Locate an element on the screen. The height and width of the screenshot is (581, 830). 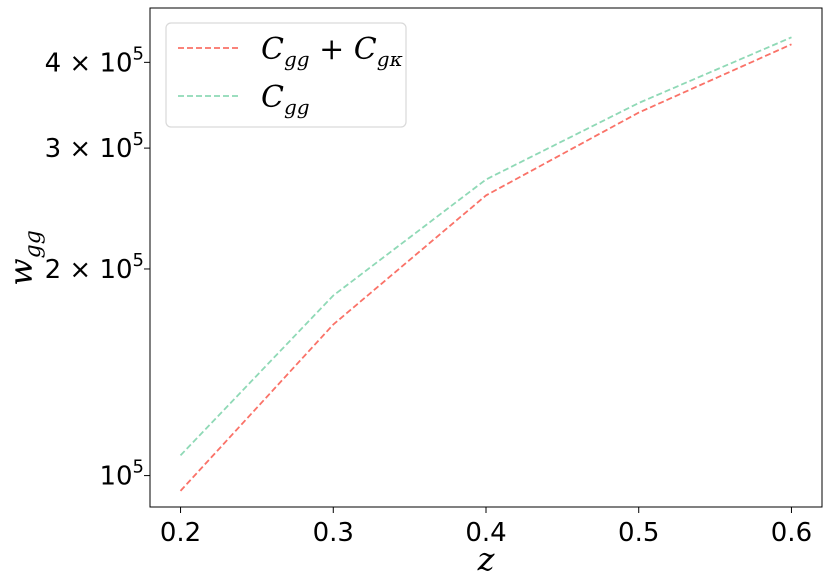
legend-box is located at coordinates (286, 75).